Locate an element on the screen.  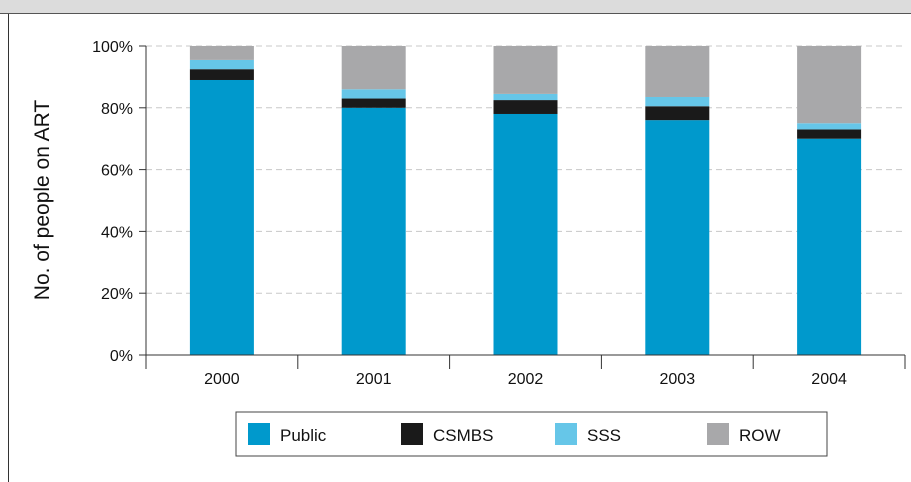
y-tick-label: 60% is located at coordinates (117, 171).